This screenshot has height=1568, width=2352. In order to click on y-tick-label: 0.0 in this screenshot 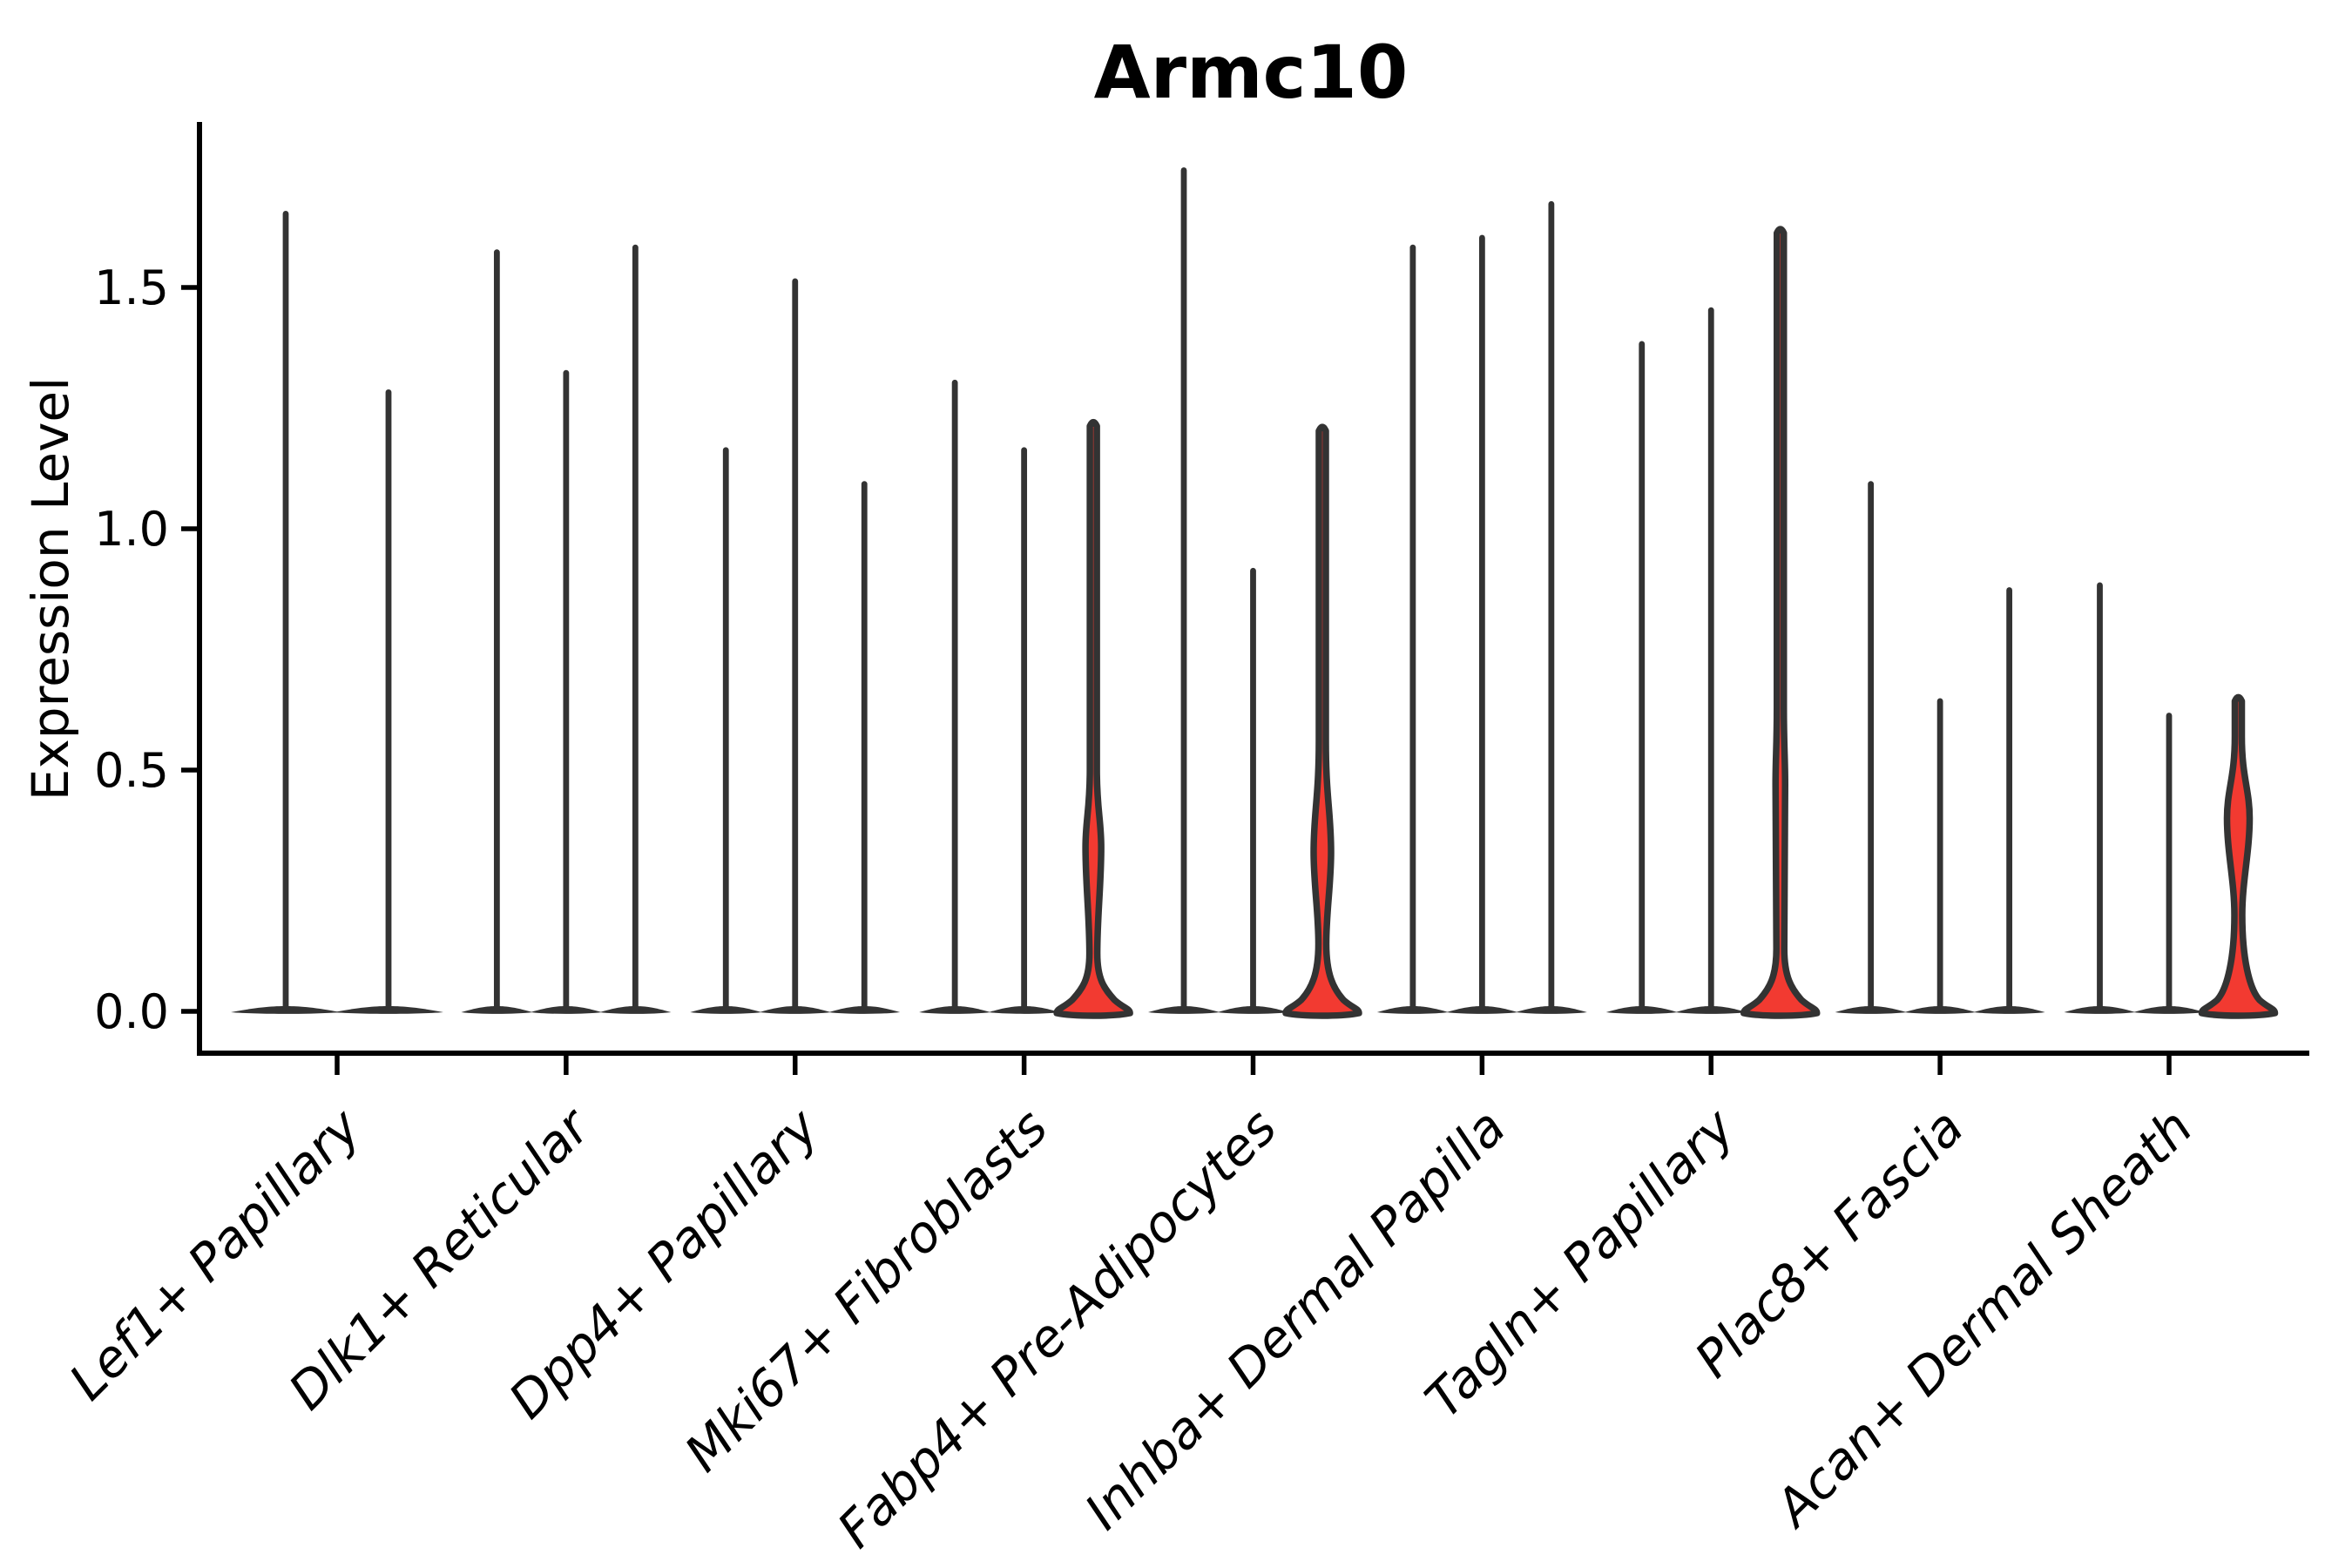, I will do `click(131, 1012)`.